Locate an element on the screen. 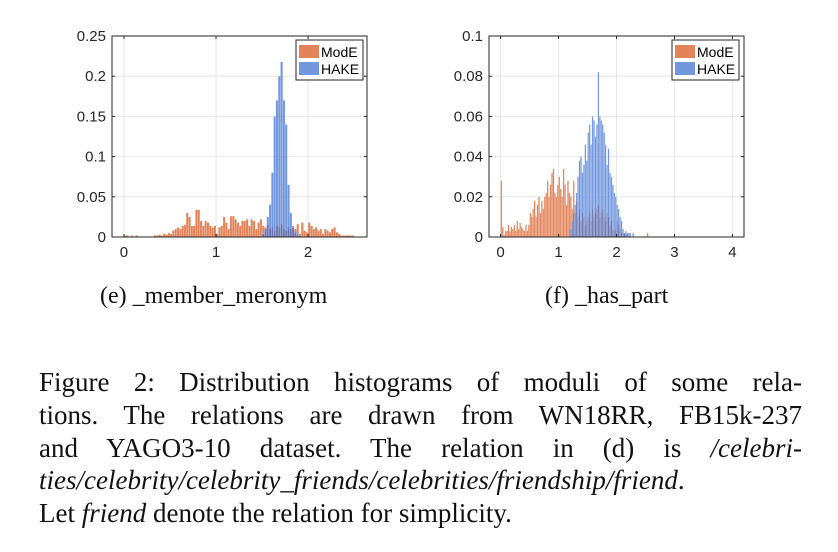  subcaption-f: (f) _has_part is located at coordinates (607, 296).